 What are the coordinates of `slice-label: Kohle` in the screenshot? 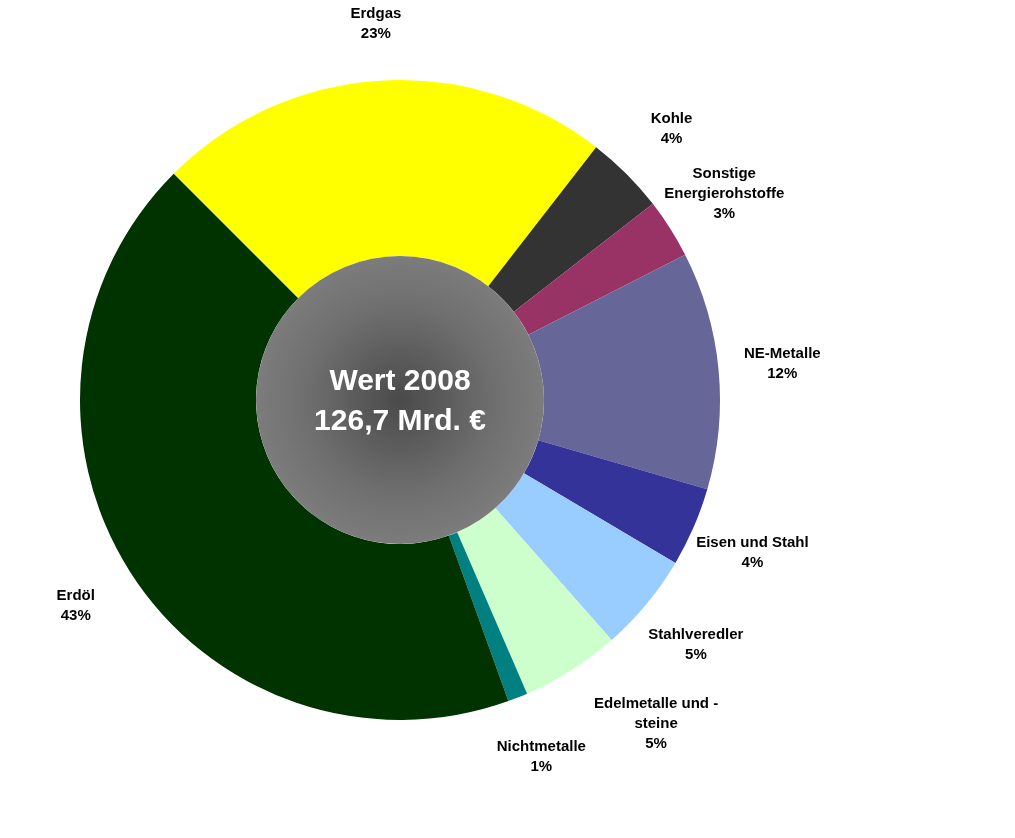 It's located at (671, 117).